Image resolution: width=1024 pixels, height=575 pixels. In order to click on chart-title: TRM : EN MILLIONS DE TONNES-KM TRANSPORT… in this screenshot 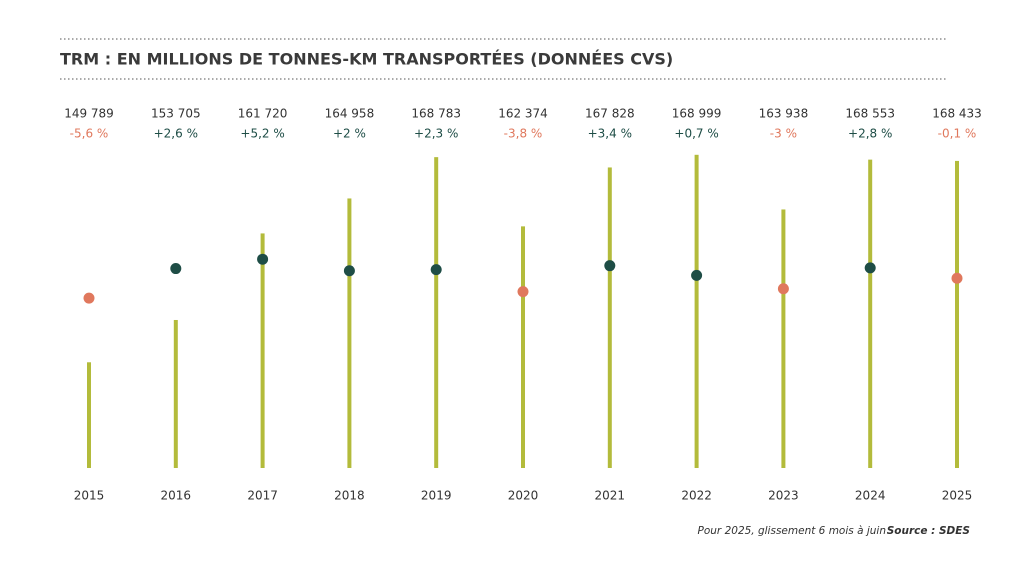, I will do `click(366, 59)`.